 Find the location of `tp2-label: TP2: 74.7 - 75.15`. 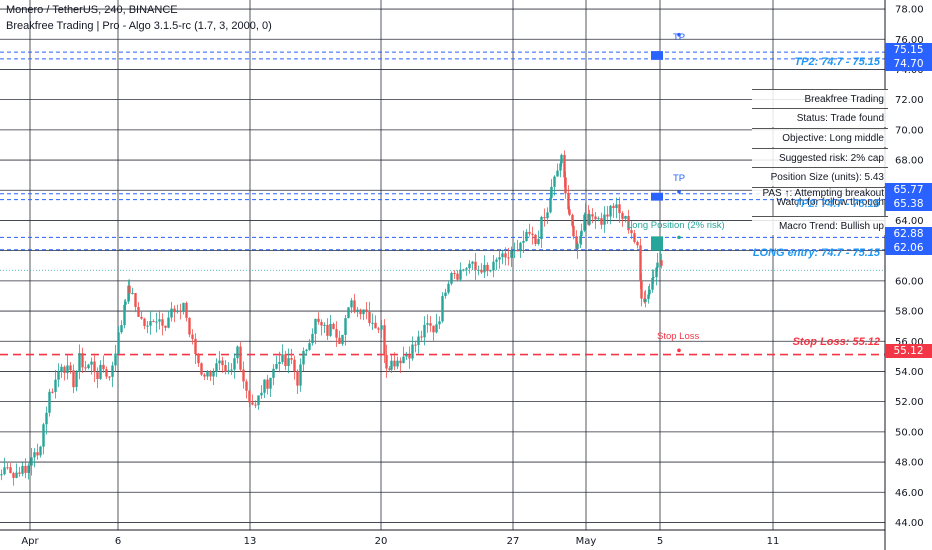

tp2-label: TP2: 74.7 - 75.15 is located at coordinates (837, 62).